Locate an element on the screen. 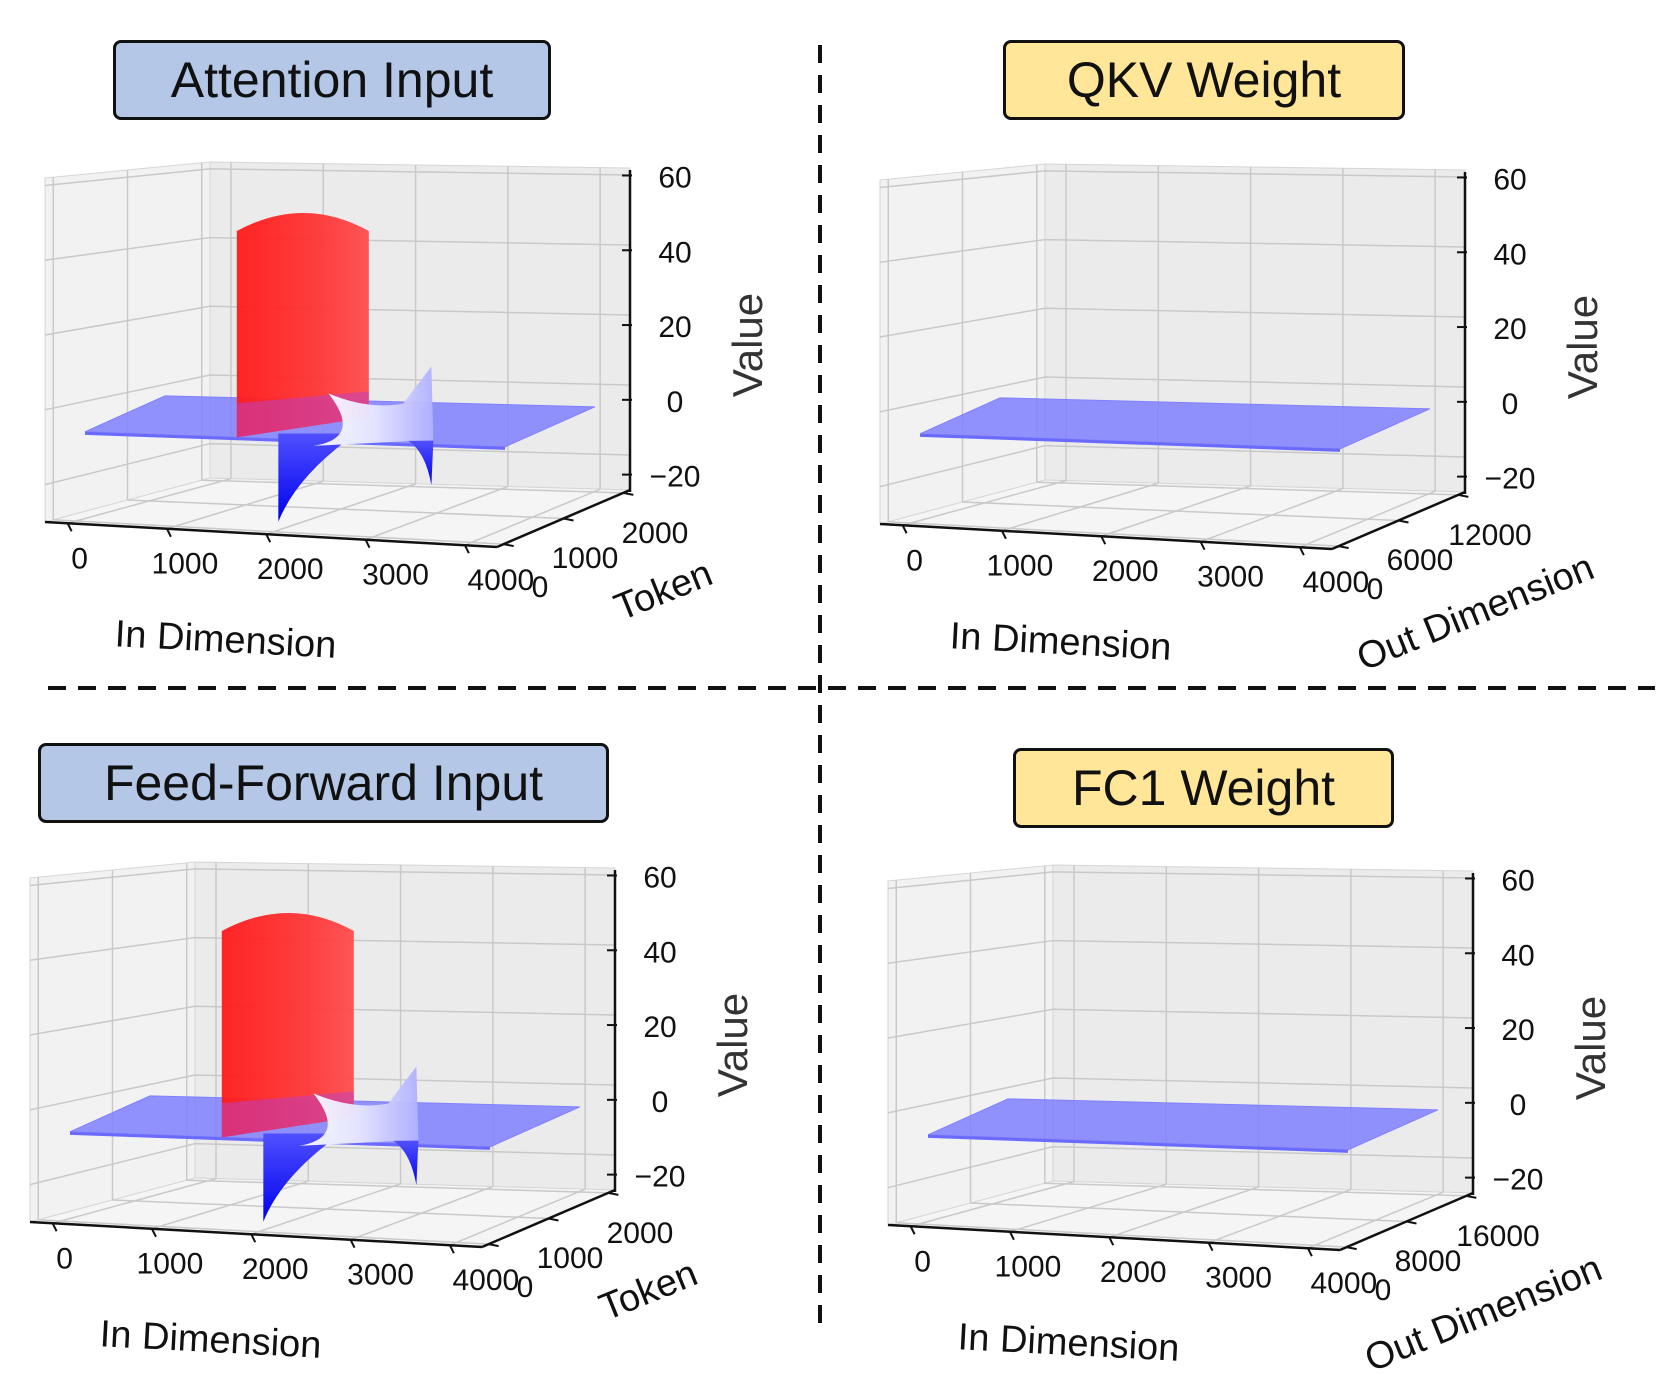  y-tick-label: 12000 is located at coordinates (1489, 535).